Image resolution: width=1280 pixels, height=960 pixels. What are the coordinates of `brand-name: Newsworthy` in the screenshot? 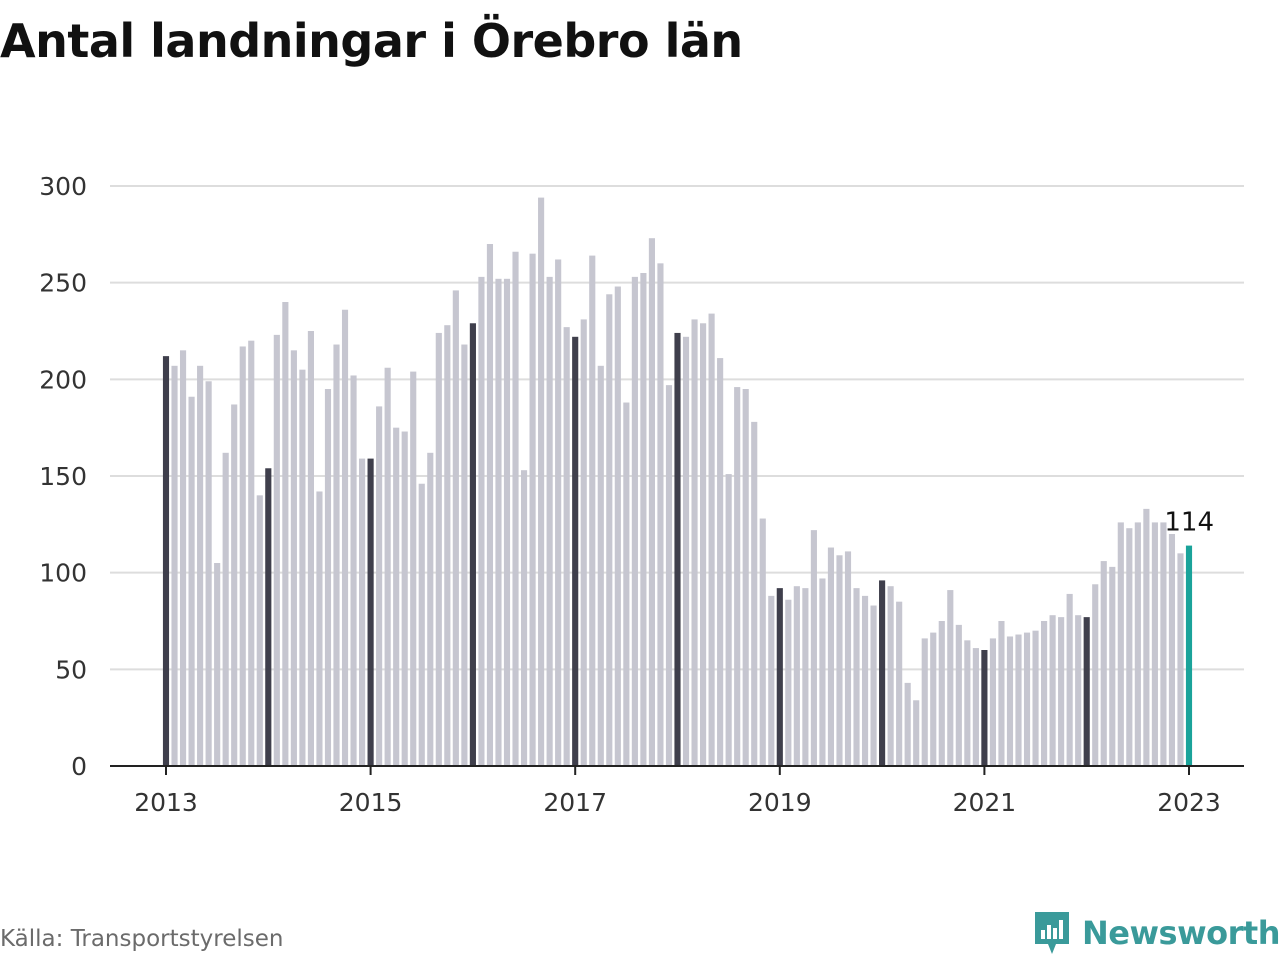 It's located at (1181, 933).